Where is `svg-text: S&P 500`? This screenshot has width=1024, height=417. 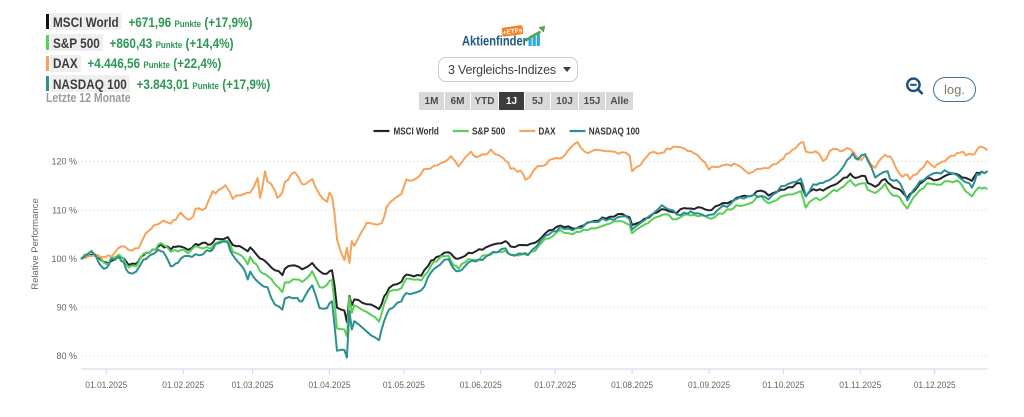 svg-text: S&P 500 is located at coordinates (489, 132).